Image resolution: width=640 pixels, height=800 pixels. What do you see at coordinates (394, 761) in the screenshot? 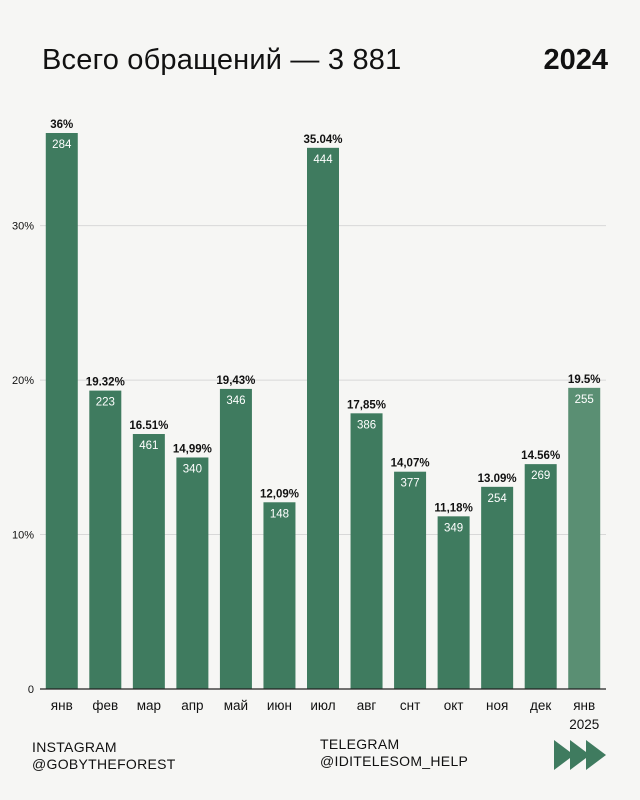
I see `telegram-handle: @IDITELESOM_HELP` at bounding box center [394, 761].